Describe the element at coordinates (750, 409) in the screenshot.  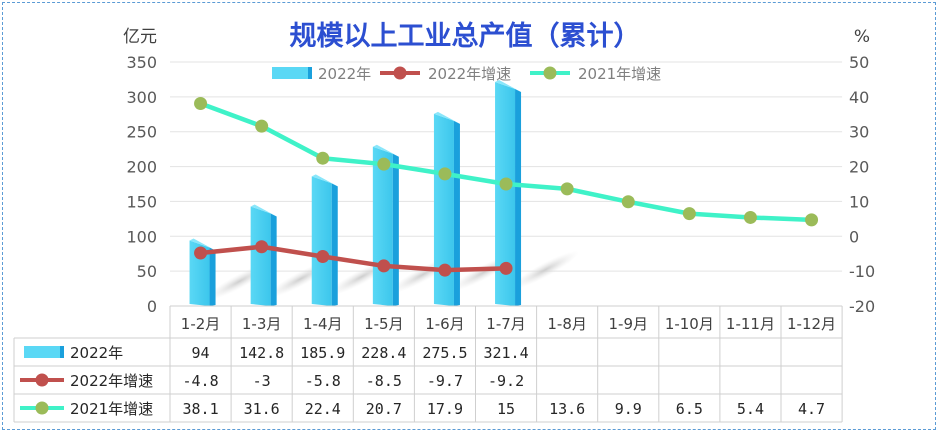
I see `table-cell: 5.4` at that location.